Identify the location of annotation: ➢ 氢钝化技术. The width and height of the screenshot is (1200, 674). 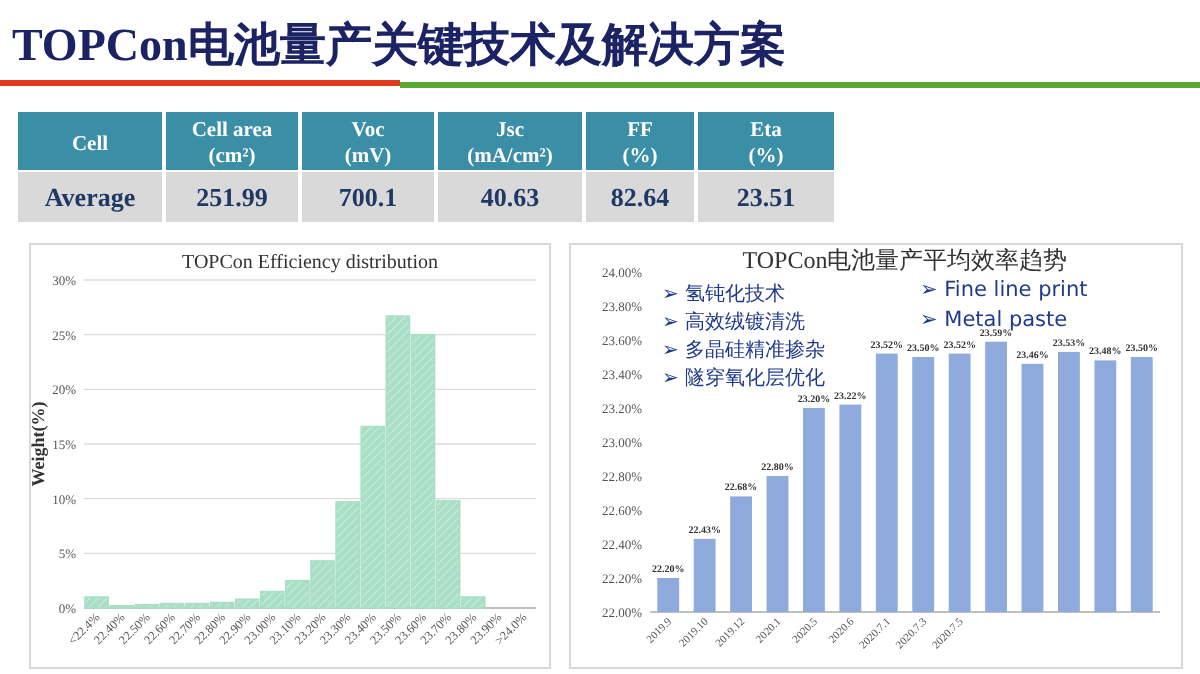
(724, 294).